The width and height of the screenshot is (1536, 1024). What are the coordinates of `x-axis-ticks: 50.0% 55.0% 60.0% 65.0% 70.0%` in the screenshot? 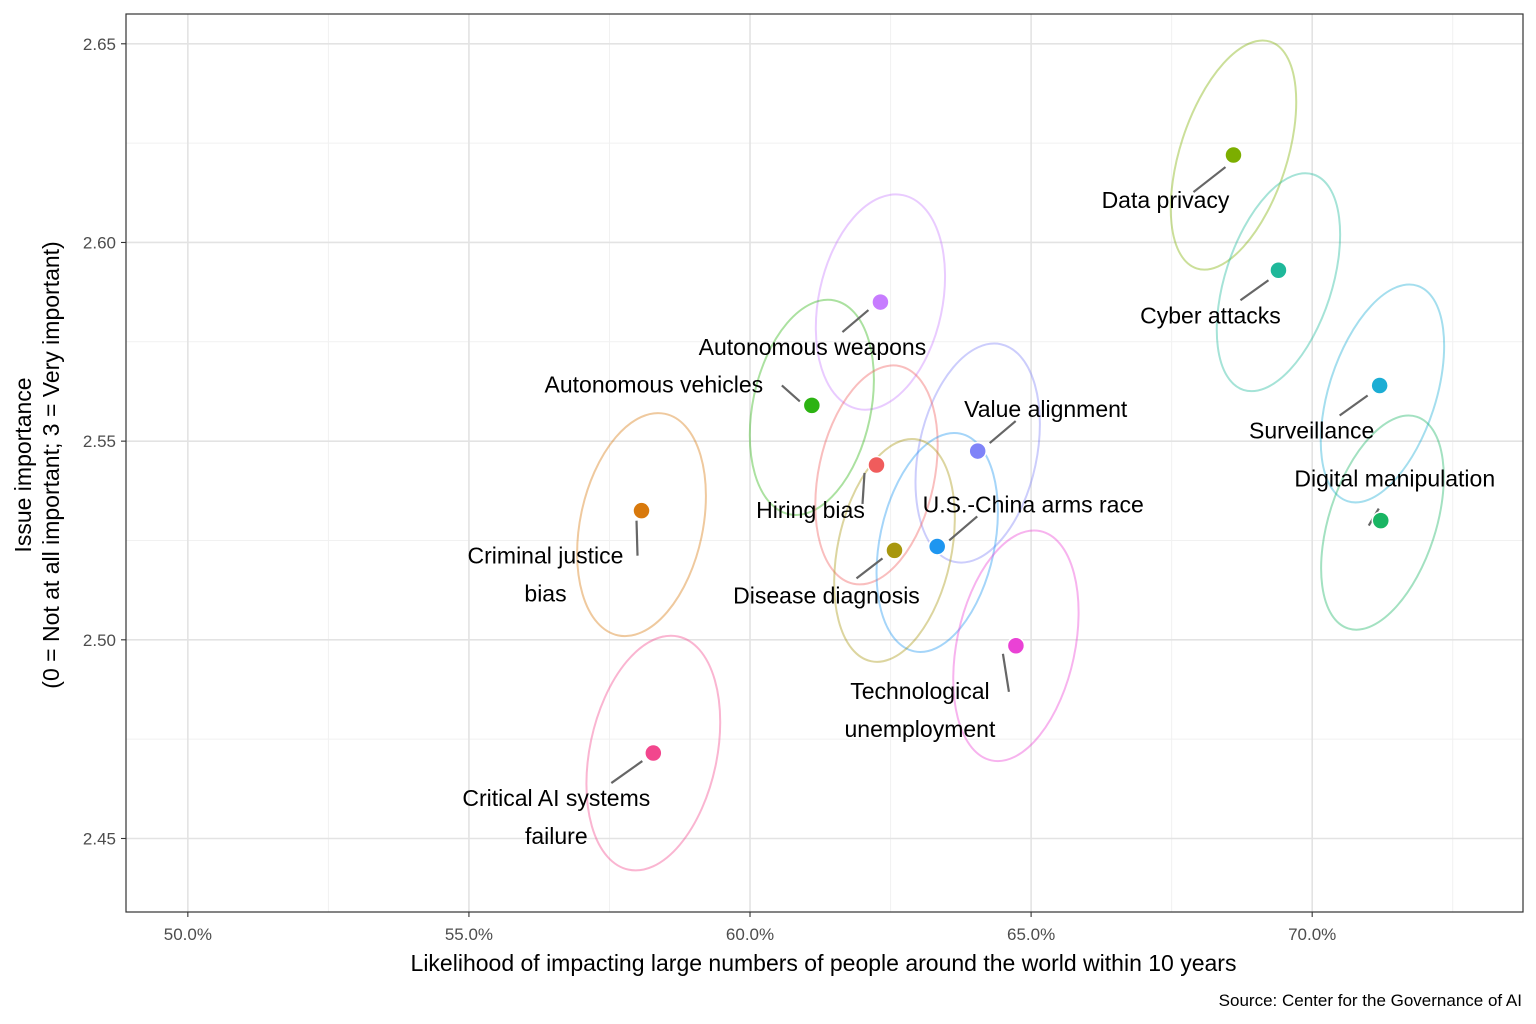 It's located at (750, 928).